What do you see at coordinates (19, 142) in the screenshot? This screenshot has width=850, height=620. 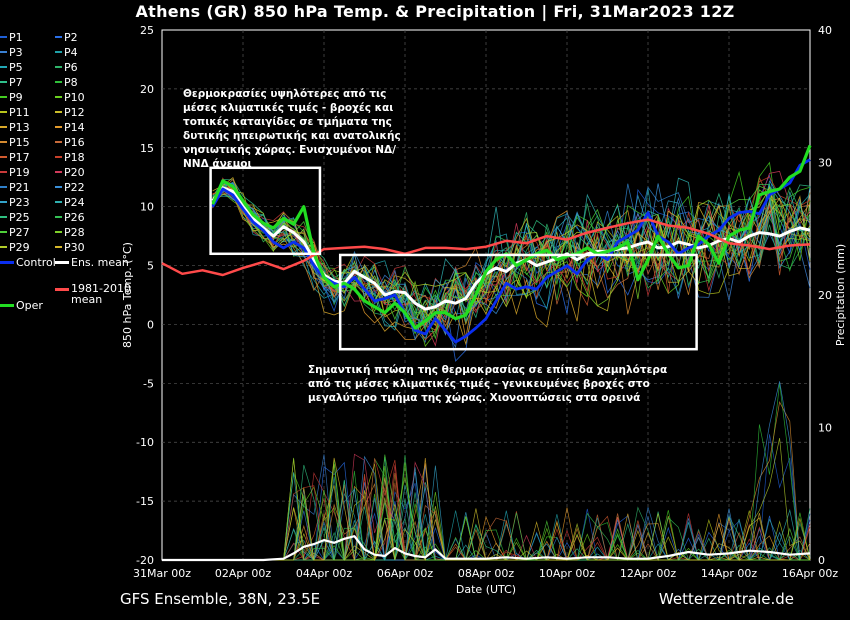 I see `legend-label: P15` at bounding box center [19, 142].